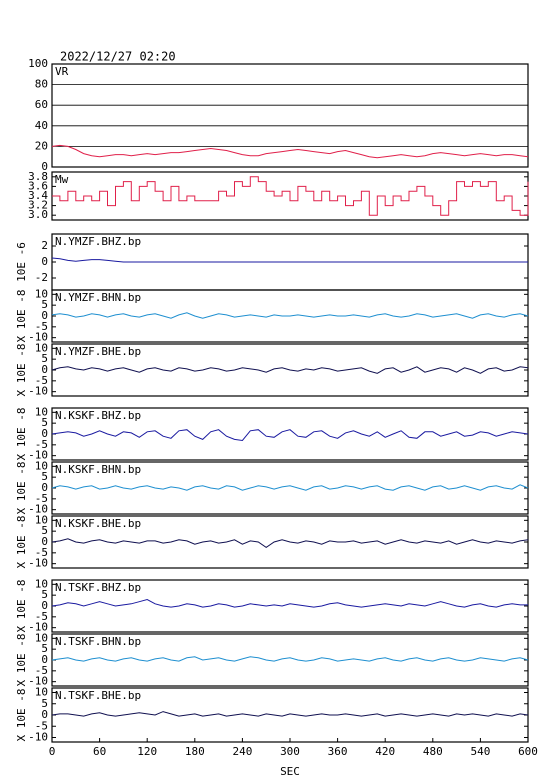 The image size is (554, 781). I want to click on chart-title: 2022/12/27 02:20, so click(118, 57).